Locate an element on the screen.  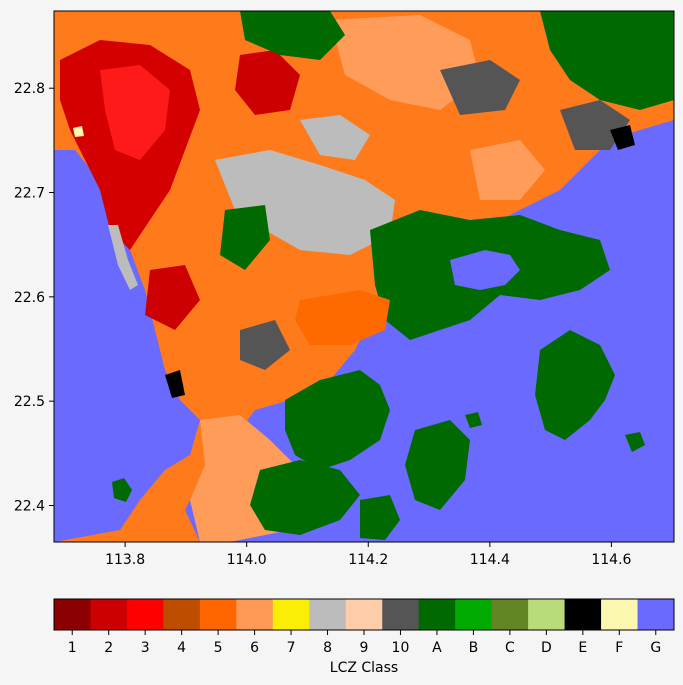
industrial-north is located at coordinates (335, 137).